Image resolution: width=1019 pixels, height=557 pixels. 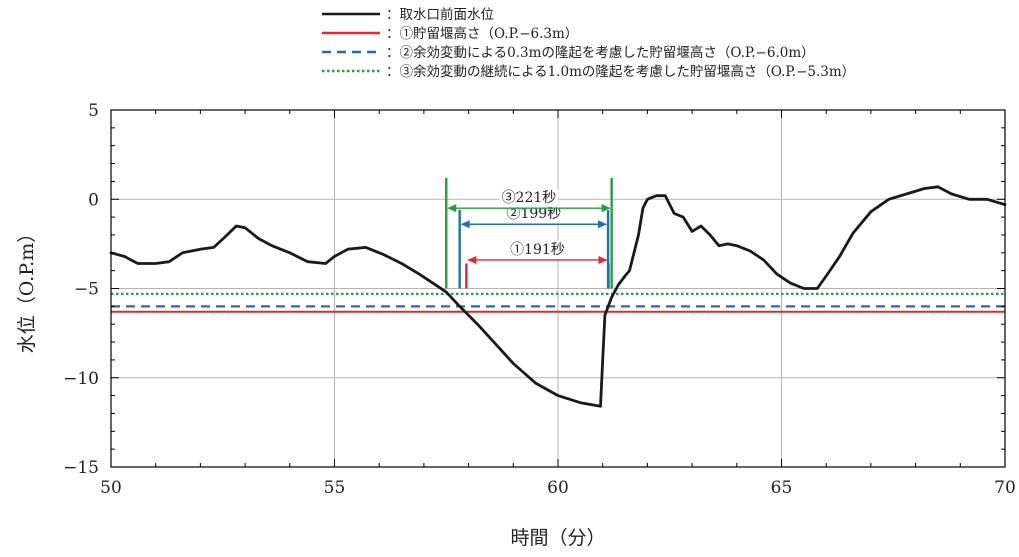 What do you see at coordinates (86, 290) in the screenshot?
I see `y-tick-label: −5` at bounding box center [86, 290].